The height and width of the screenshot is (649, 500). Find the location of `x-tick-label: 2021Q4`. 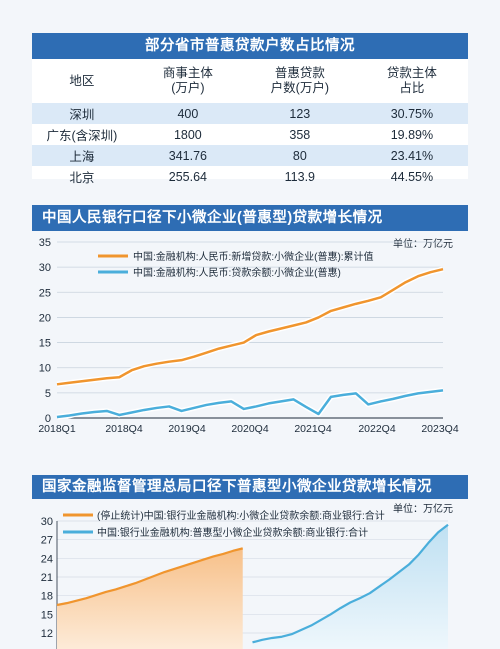

x-tick-label: 2021Q4 is located at coordinates (313, 429).